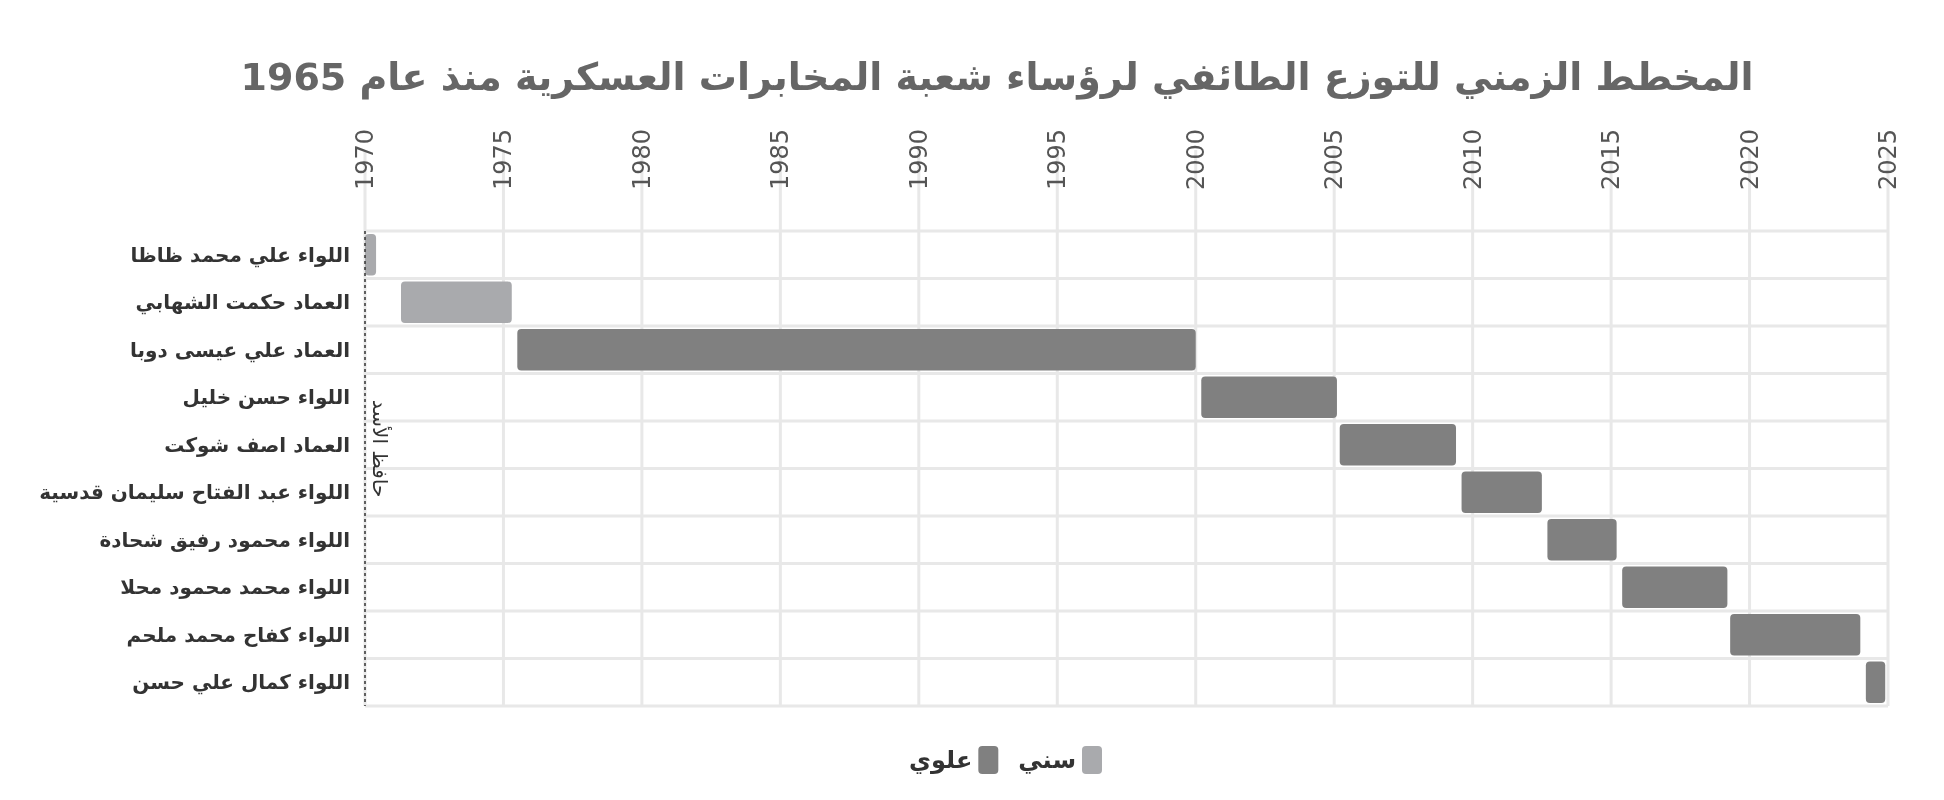  I want to click on x-tick-label: 1980, so click(641, 159).